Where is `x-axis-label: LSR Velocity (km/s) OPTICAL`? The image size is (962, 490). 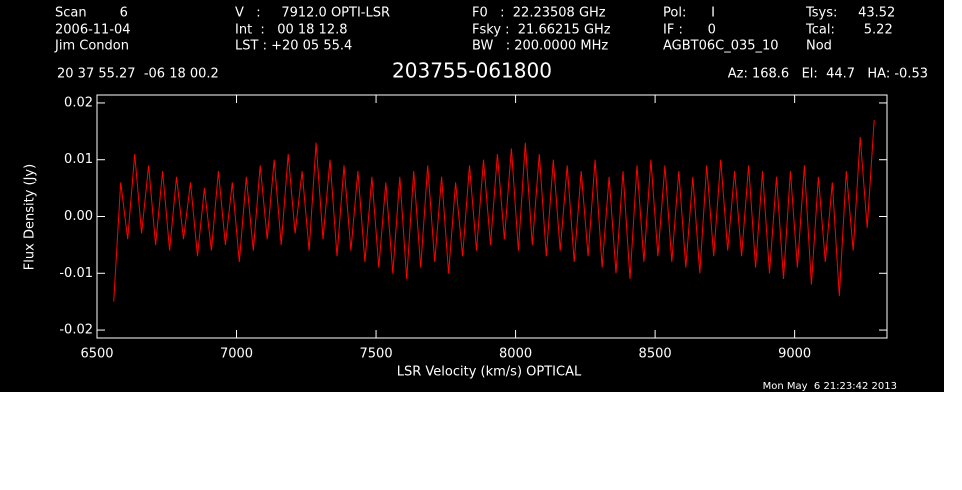 x-axis-label: LSR Velocity (km/s) OPTICAL is located at coordinates (489, 372).